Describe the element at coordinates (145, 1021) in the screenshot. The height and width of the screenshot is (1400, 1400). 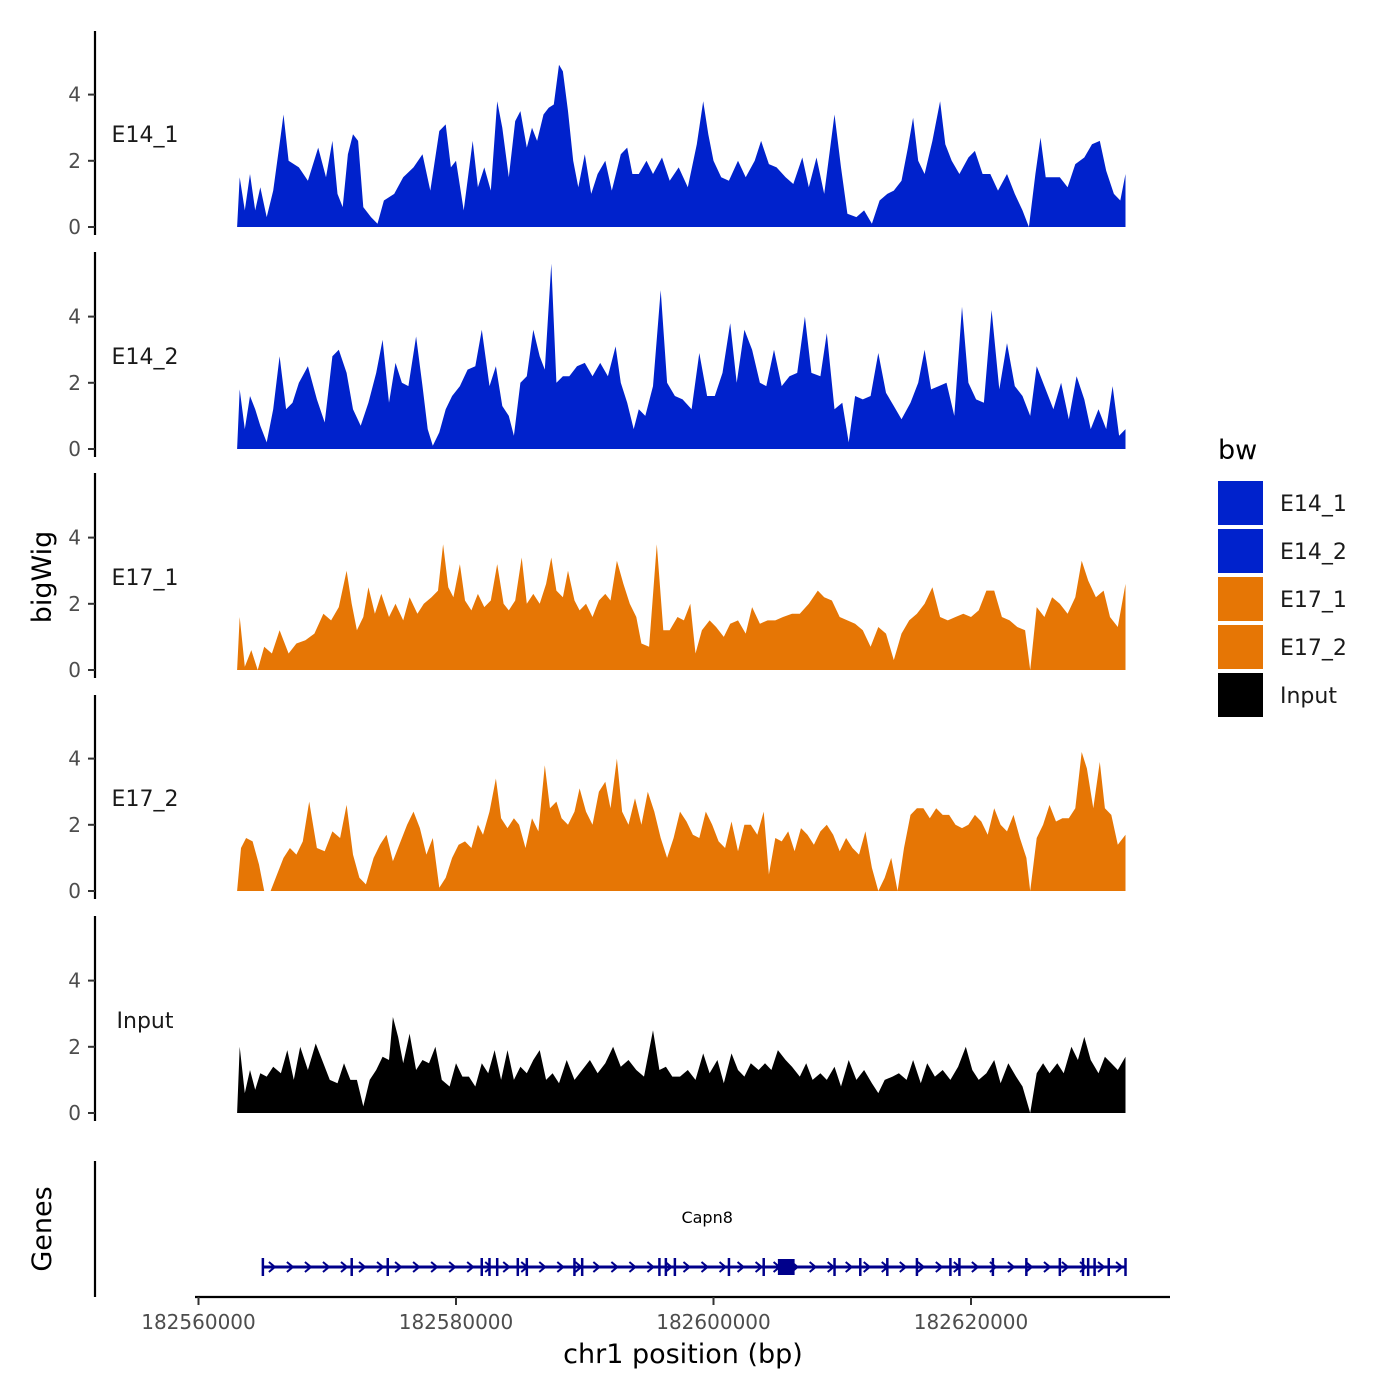
I see `track-label-Input: Input` at that location.